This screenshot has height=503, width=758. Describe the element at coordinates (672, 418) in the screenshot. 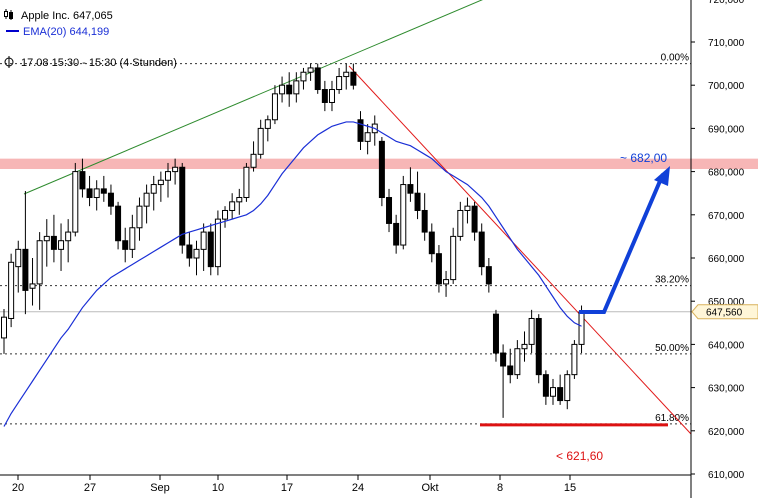

I see `fibonacci-label: 61.80%` at that location.